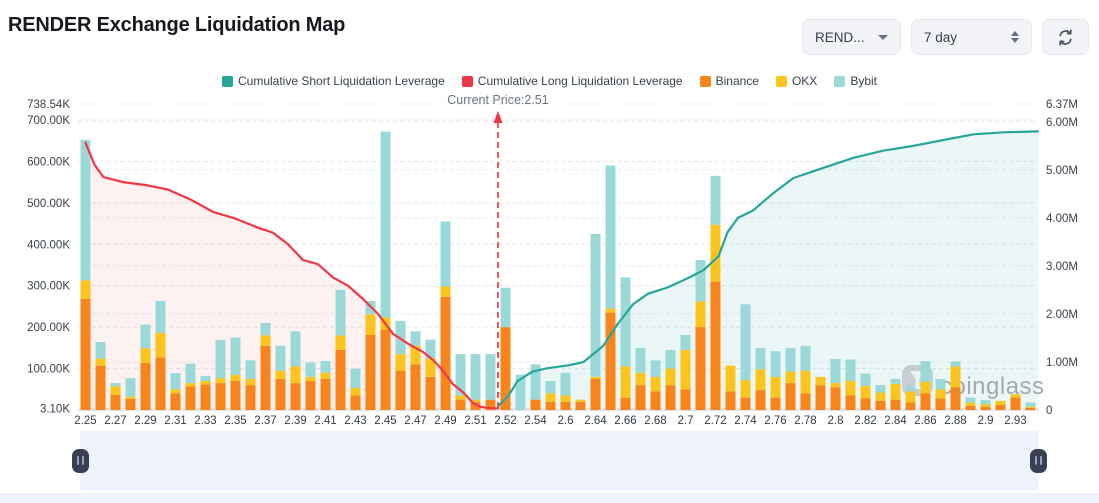 This screenshot has width=1099, height=503. Describe the element at coordinates (1038, 460) in the screenshot. I see `slider-right-handle` at that location.